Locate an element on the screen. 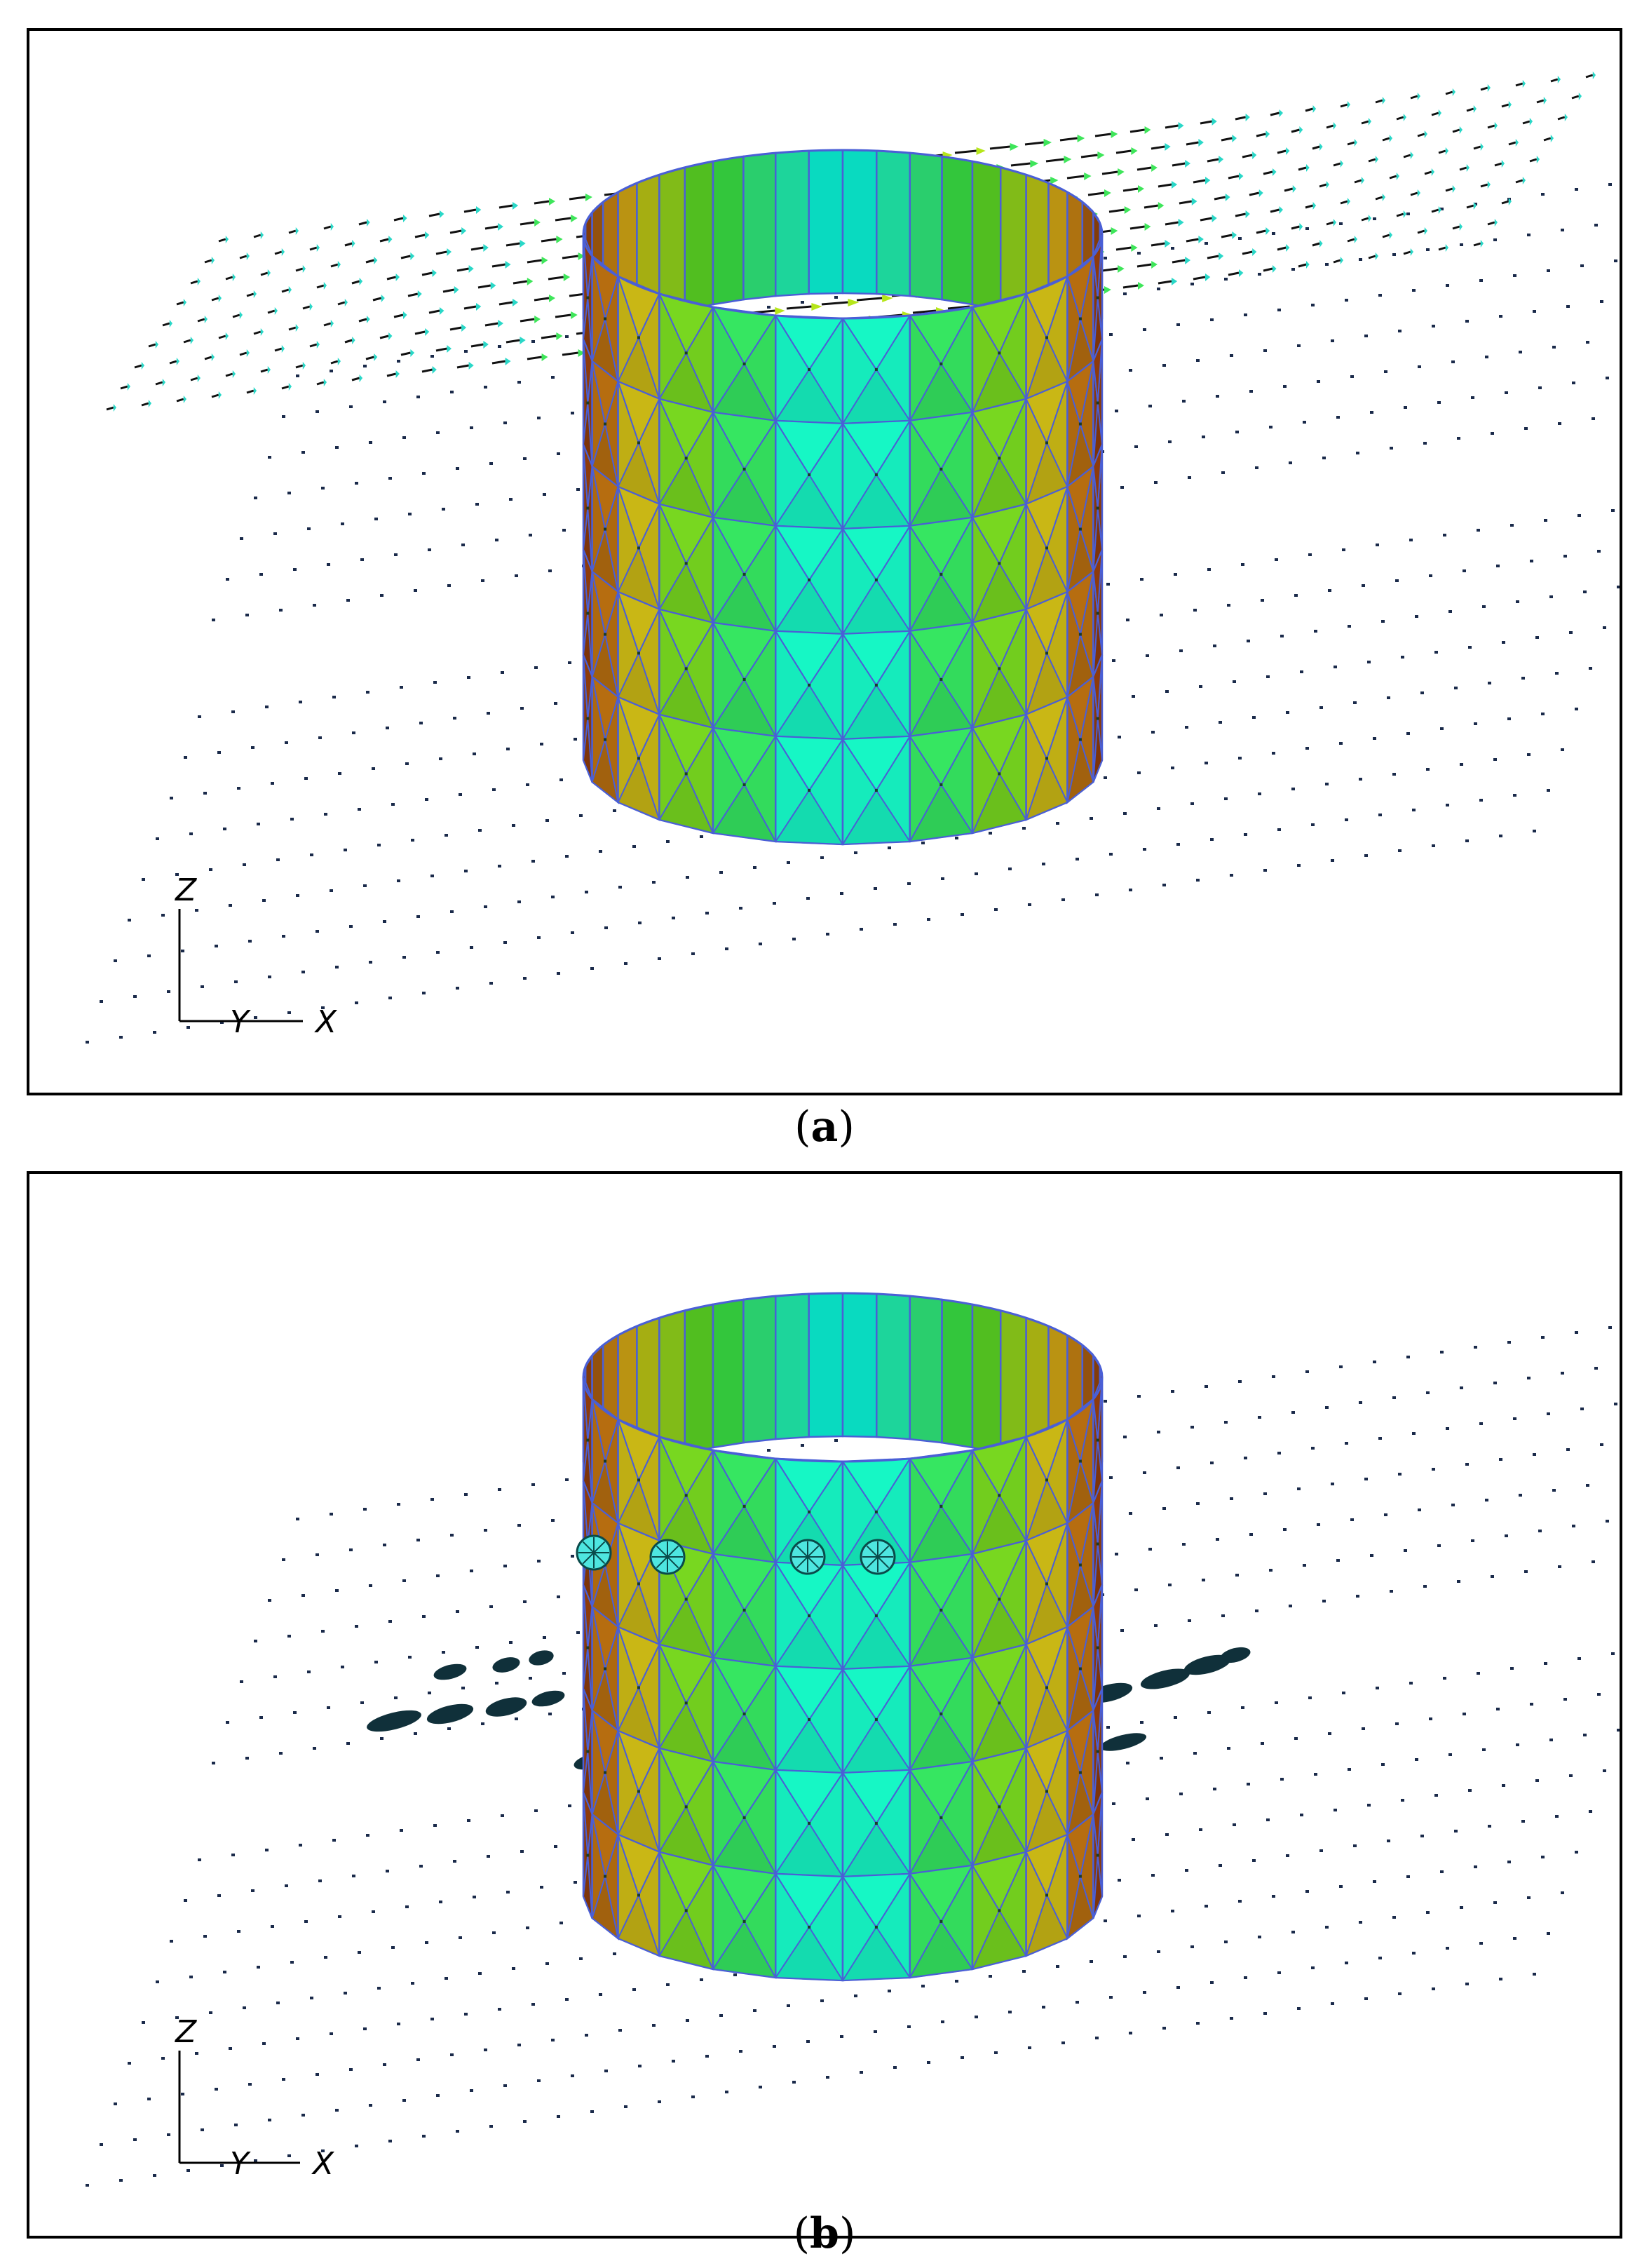  particle-ellipse is located at coordinates (506, 1665).